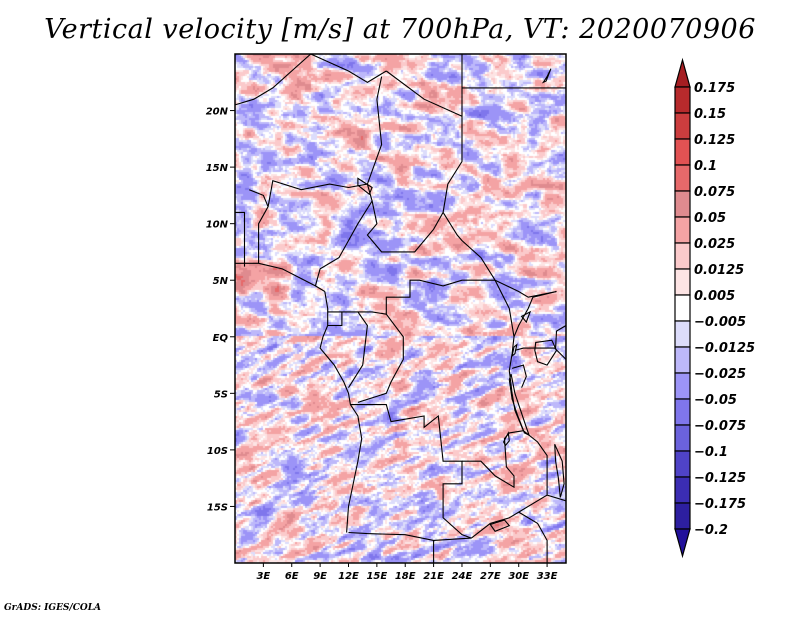 The width and height of the screenshot is (800, 618). Describe the element at coordinates (714, 140) in the screenshot. I see `colorbar-label: 0.125` at that location.